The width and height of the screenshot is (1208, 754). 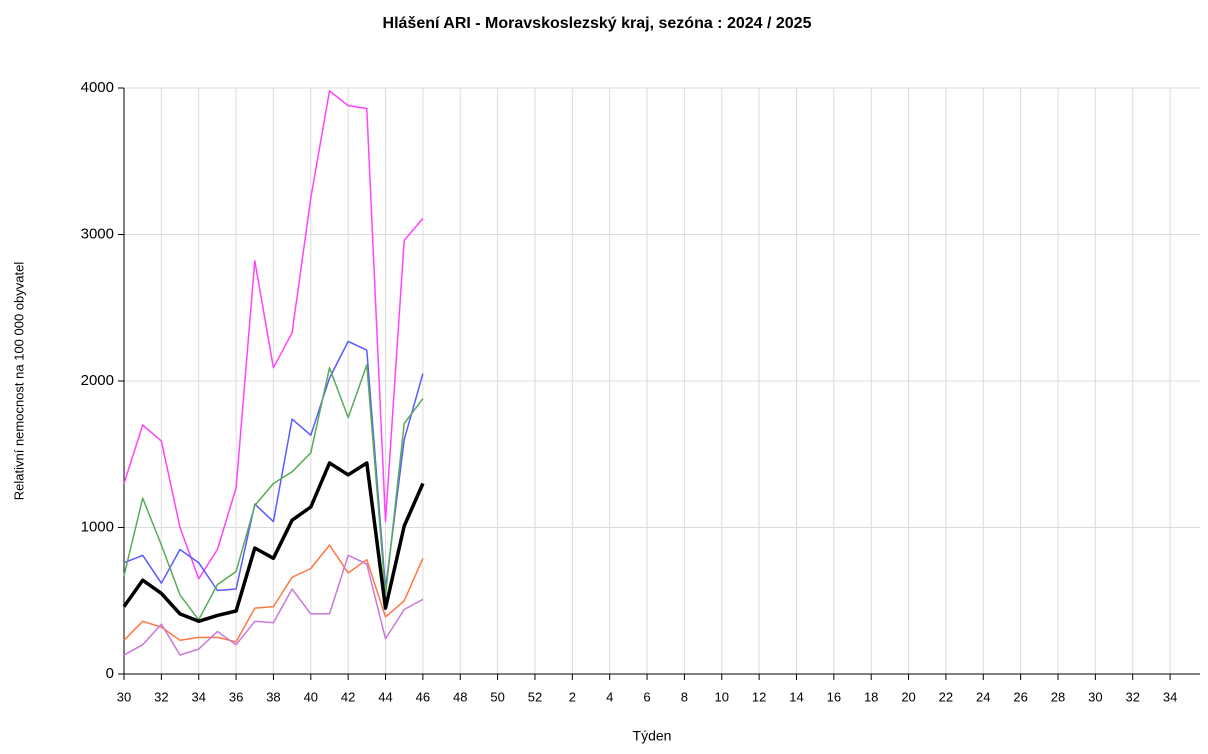 I want to click on x-tick-label: 48, so click(x=460, y=696).